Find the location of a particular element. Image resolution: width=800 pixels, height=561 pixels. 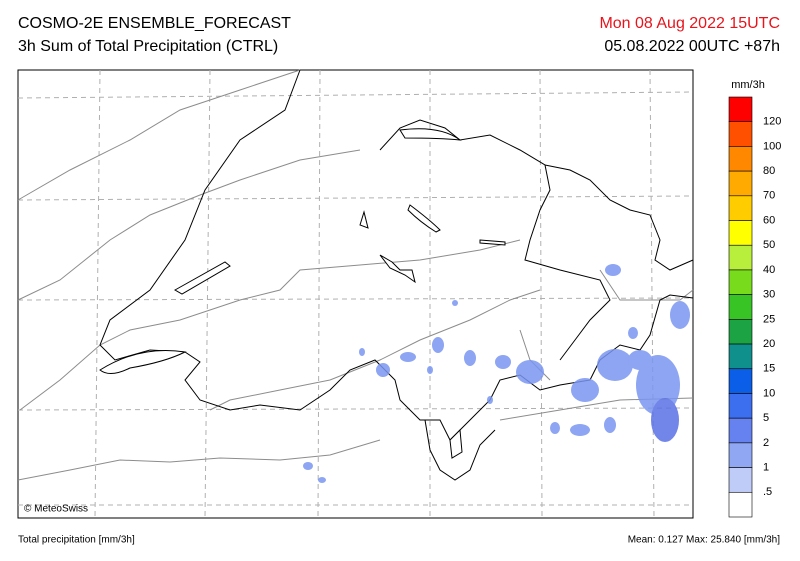

legend-label: 30 is located at coordinates (769, 295).